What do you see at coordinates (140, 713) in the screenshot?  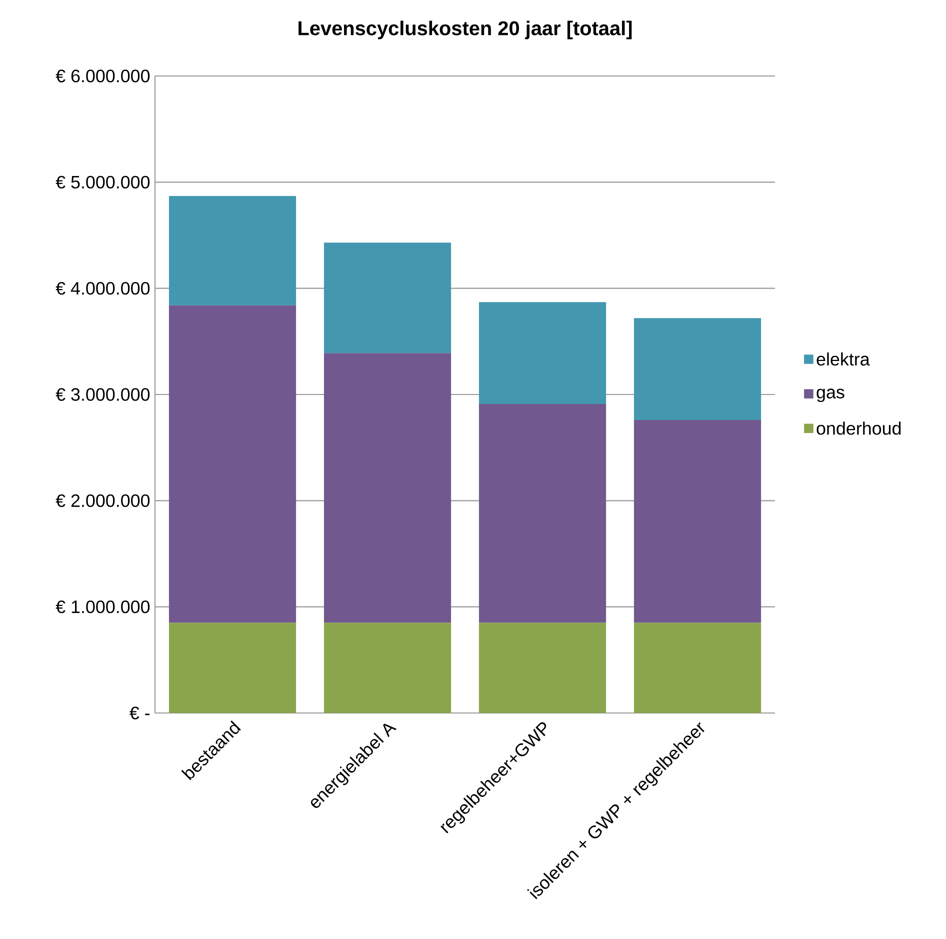 I see `y-tick-label: € -` at bounding box center [140, 713].